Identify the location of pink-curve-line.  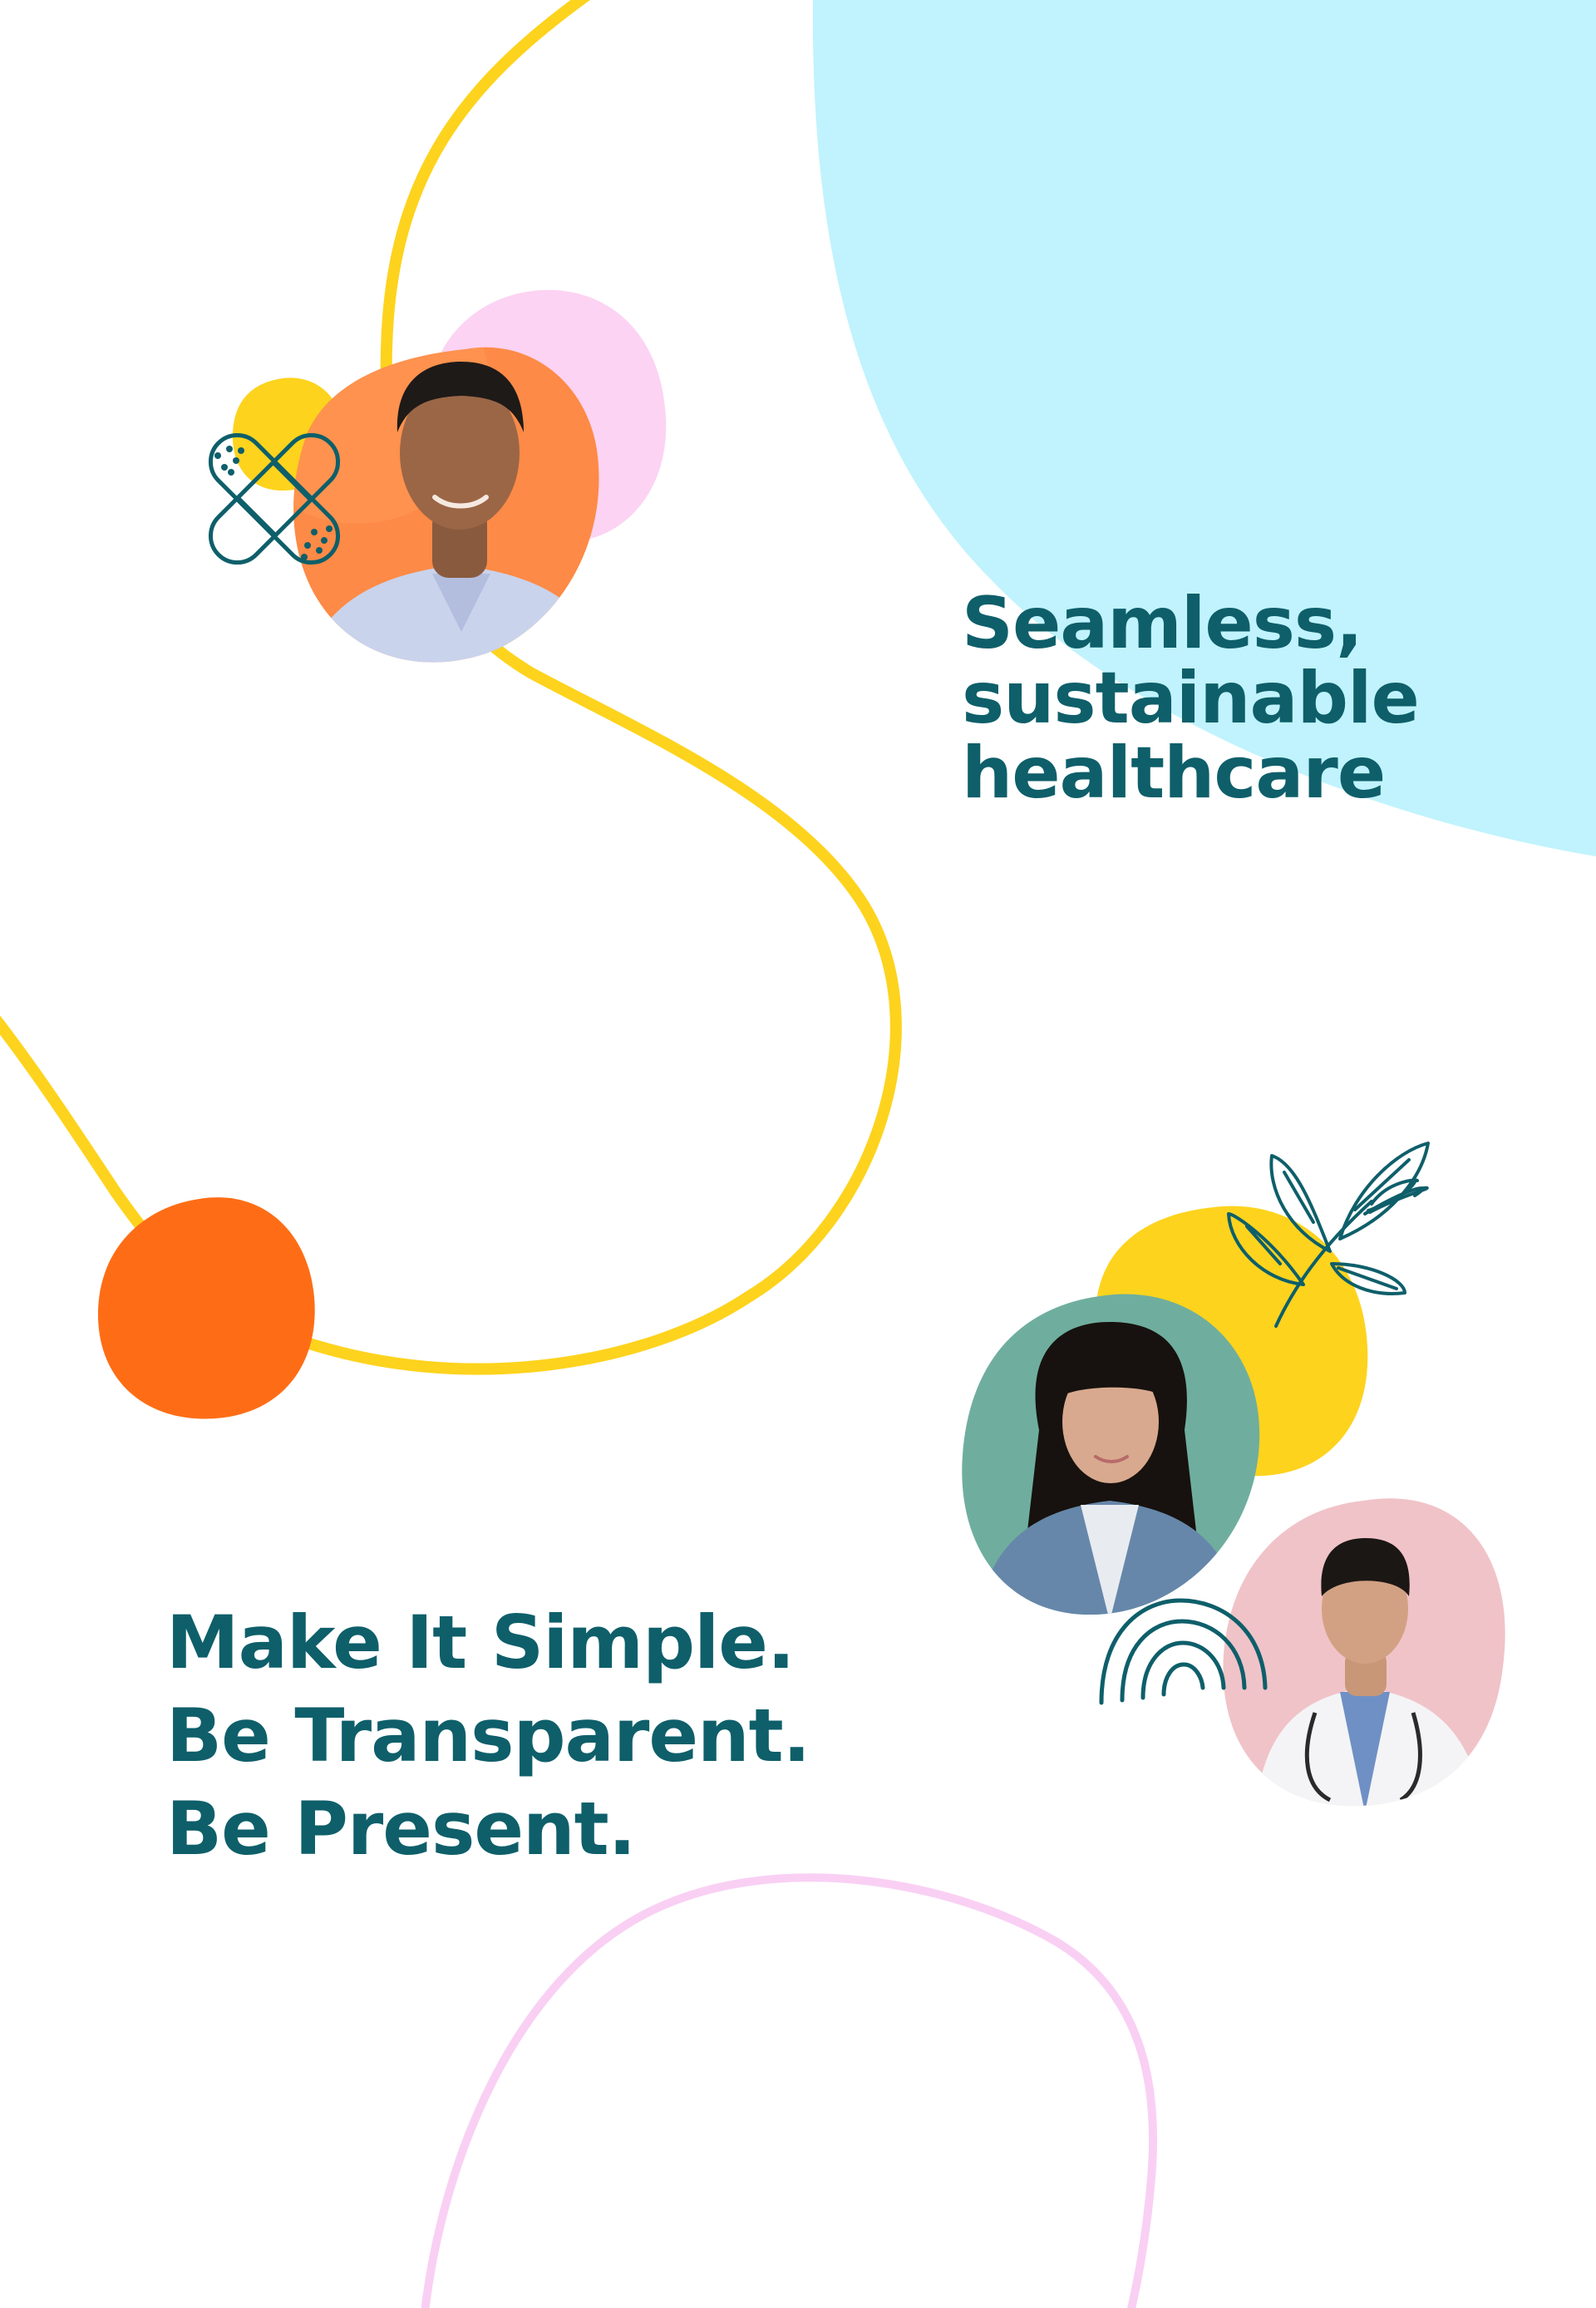
(789, 2090).